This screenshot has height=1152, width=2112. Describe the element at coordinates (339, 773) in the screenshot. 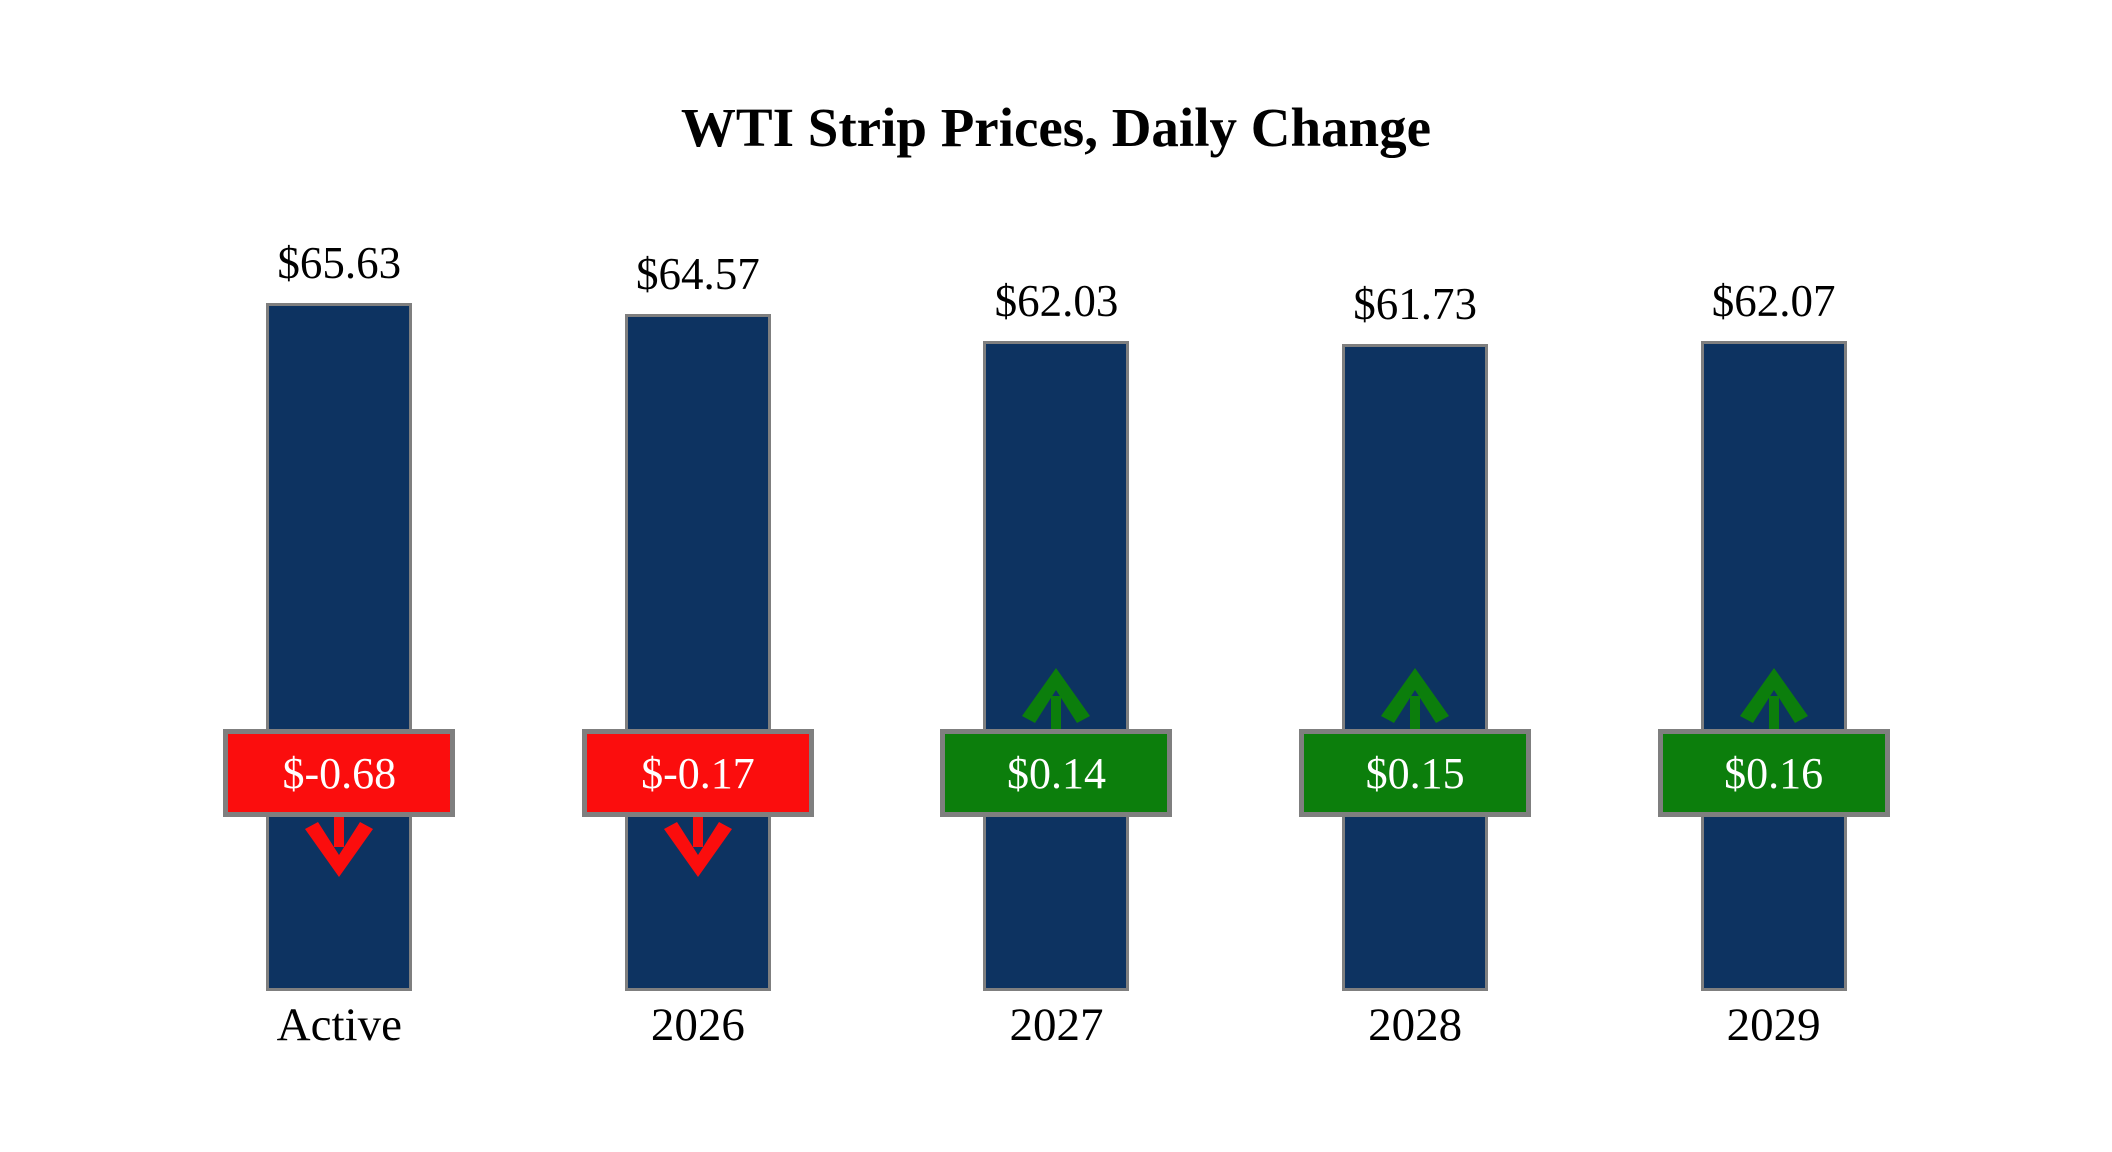

I see `change-badge: $-0.68` at that location.